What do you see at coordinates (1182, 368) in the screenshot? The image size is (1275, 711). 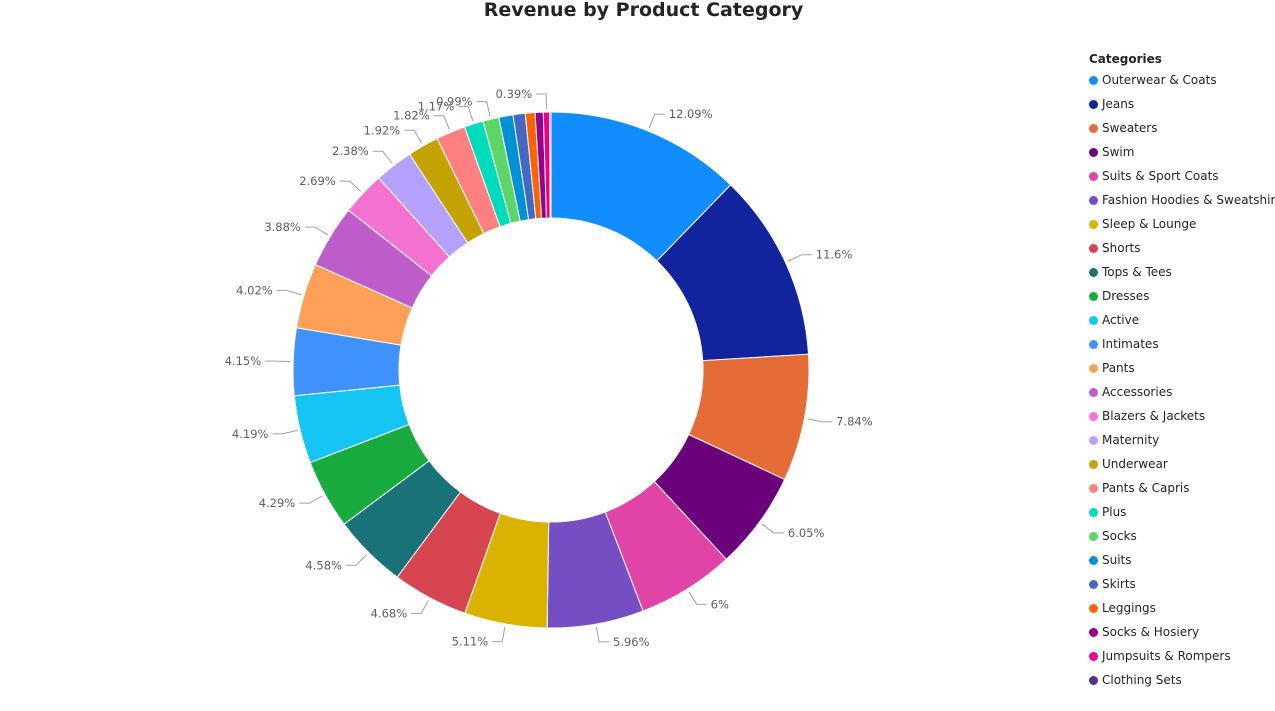 I see `legend-item-pants: Pants` at bounding box center [1182, 368].